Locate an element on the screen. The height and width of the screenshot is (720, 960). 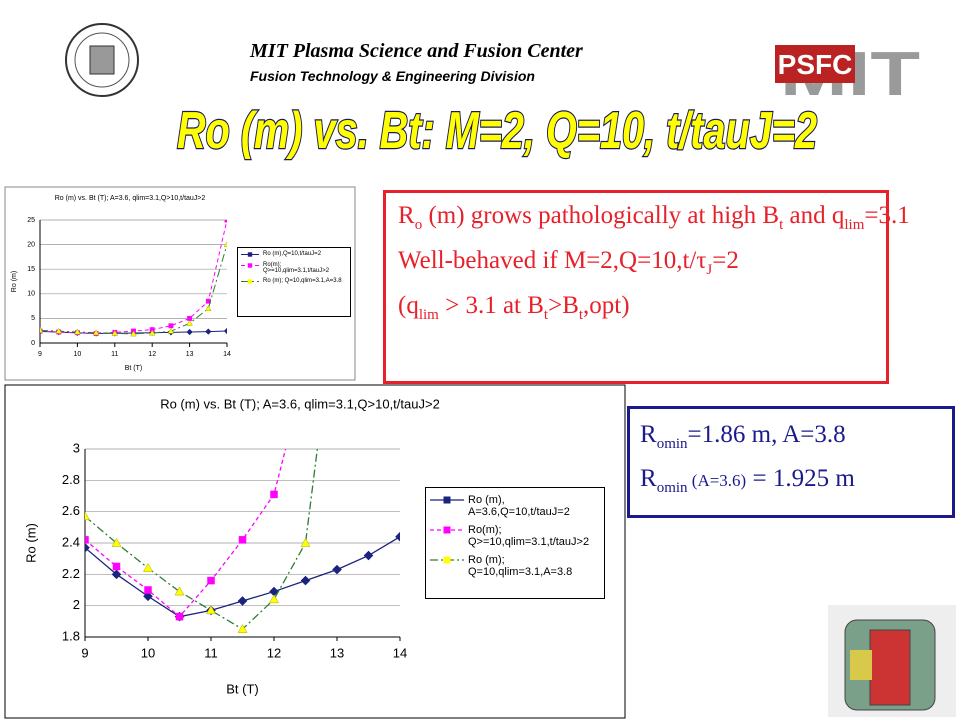
legend-label: Ro (m); Q=10,qlim=3.1,A=3.8 is located at coordinates (520, 566).